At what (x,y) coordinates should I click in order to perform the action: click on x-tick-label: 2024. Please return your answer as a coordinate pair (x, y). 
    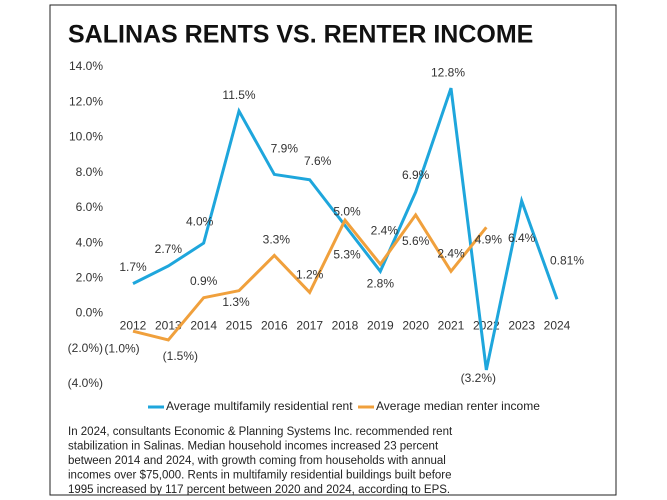
    Looking at the image, I should click on (557, 326).